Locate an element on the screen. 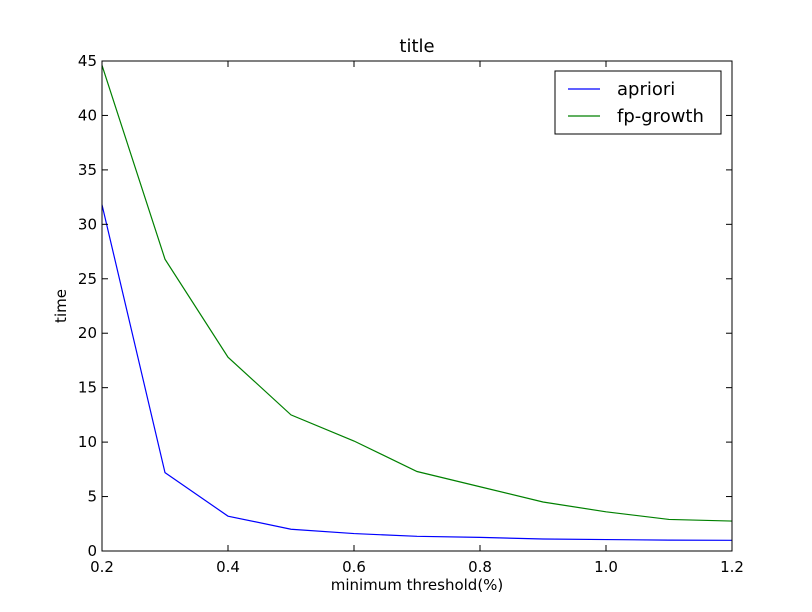  y-tick-label: 10 is located at coordinates (87, 442).